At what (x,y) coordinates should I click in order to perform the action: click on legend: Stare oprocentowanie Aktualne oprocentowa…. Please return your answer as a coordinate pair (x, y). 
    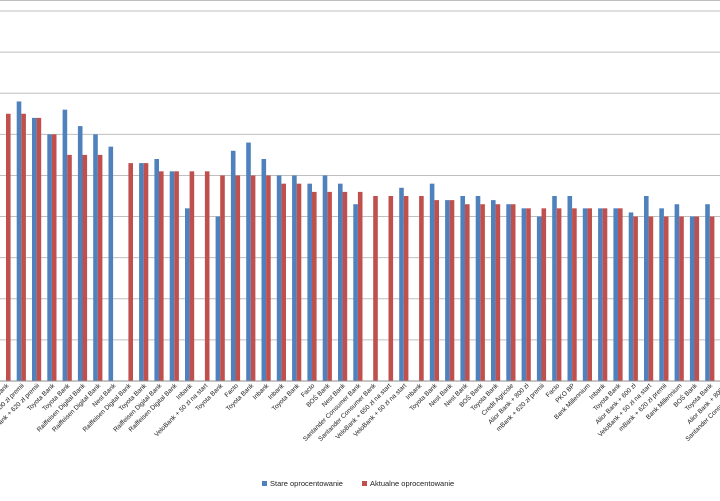
    Looking at the image, I should click on (358, 483).